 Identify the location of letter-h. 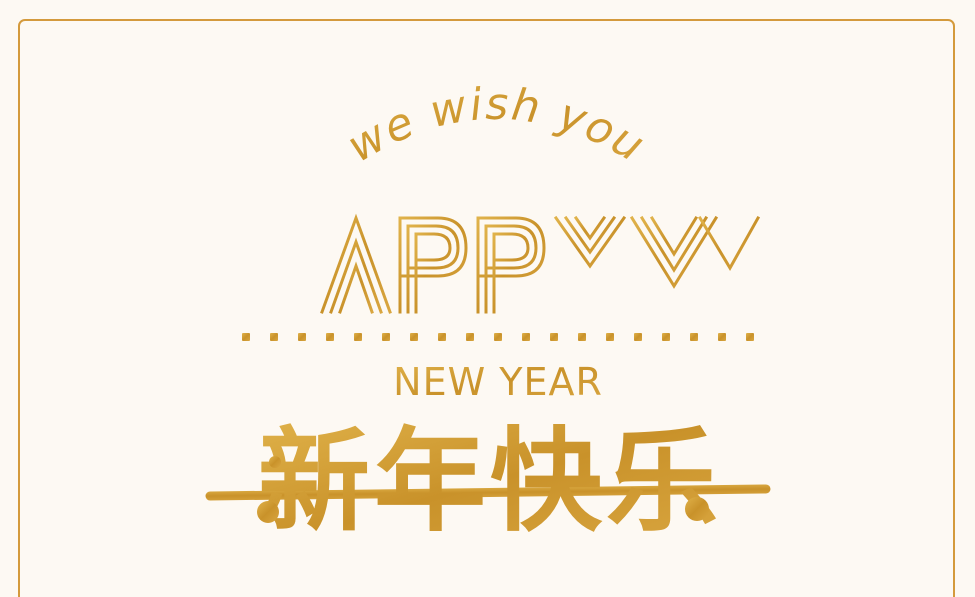
(278, 265).